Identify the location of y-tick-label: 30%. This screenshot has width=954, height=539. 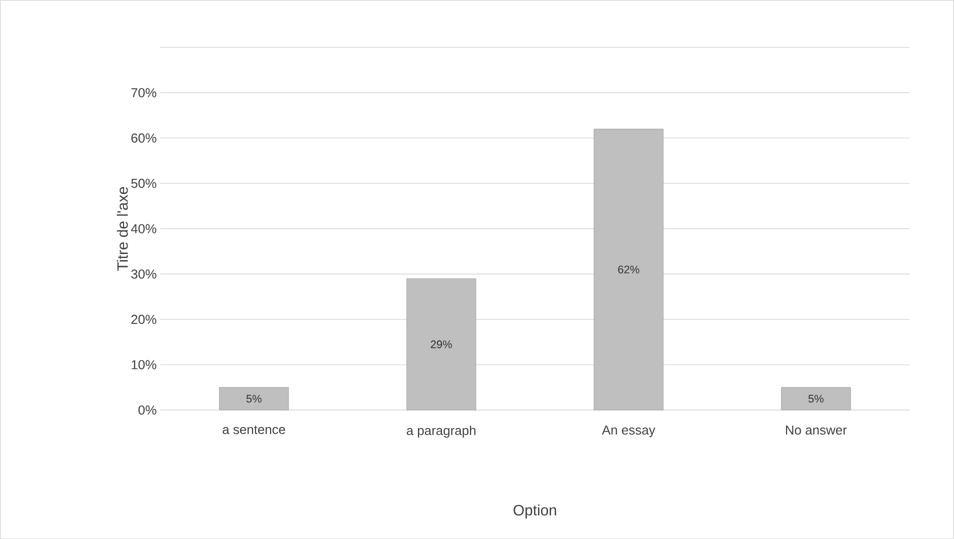
(143, 273).